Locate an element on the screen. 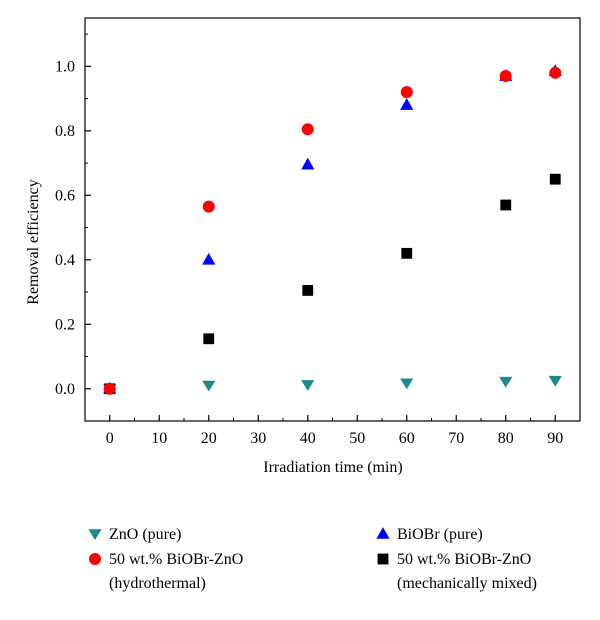 The height and width of the screenshot is (620, 600). x-tick-label: 60 is located at coordinates (407, 438).